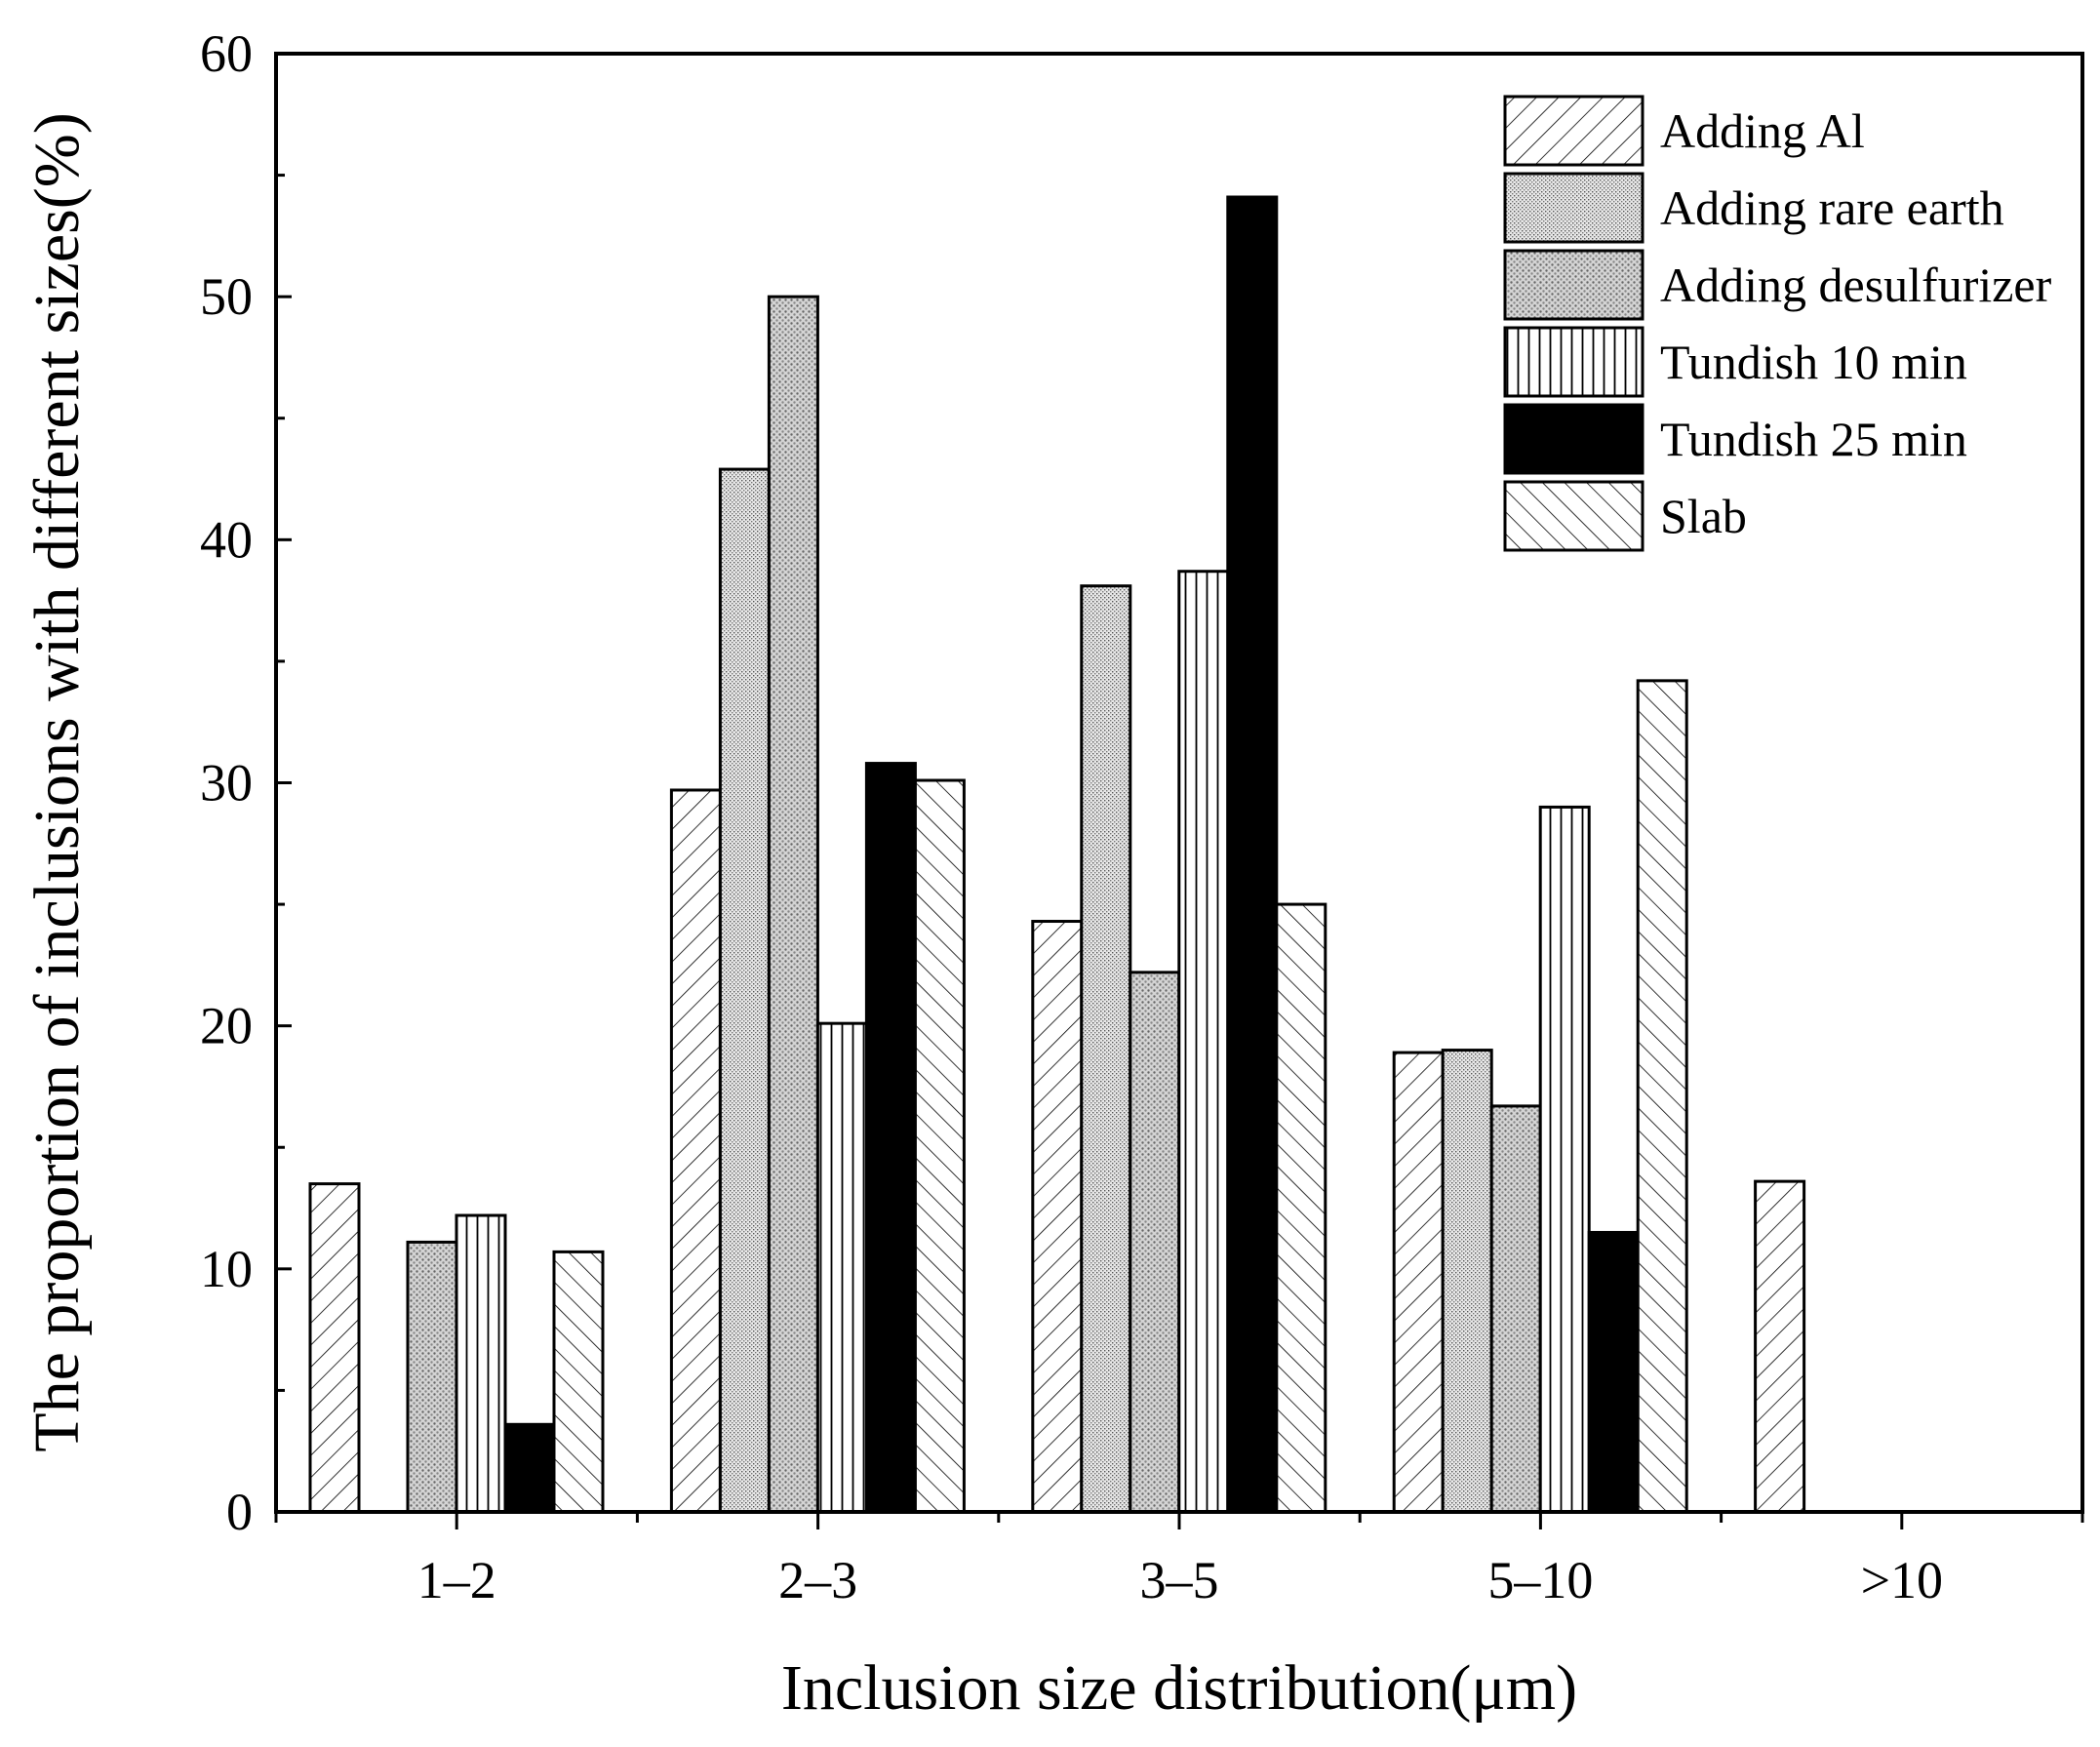 Image resolution: width=2100 pixels, height=1747 pixels. Describe the element at coordinates (1763, 130) in the screenshot. I see `legend-label: Adding Al` at that location.